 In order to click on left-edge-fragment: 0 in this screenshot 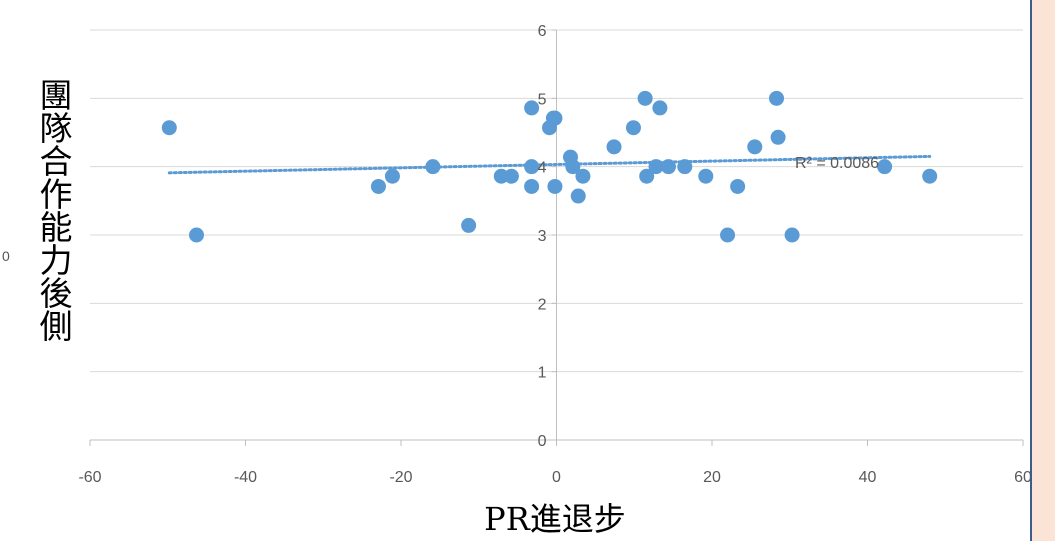, I will do `click(6, 256)`.